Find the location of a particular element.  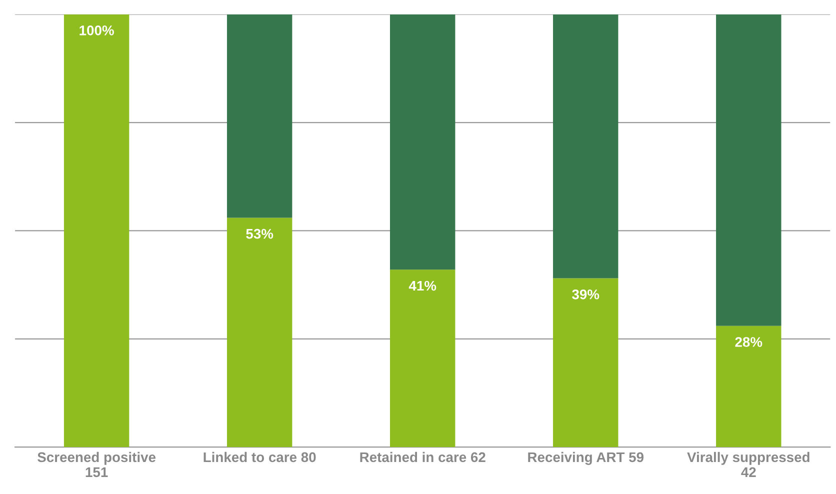

x-tick-label: Retained in care 62 is located at coordinates (423, 457).